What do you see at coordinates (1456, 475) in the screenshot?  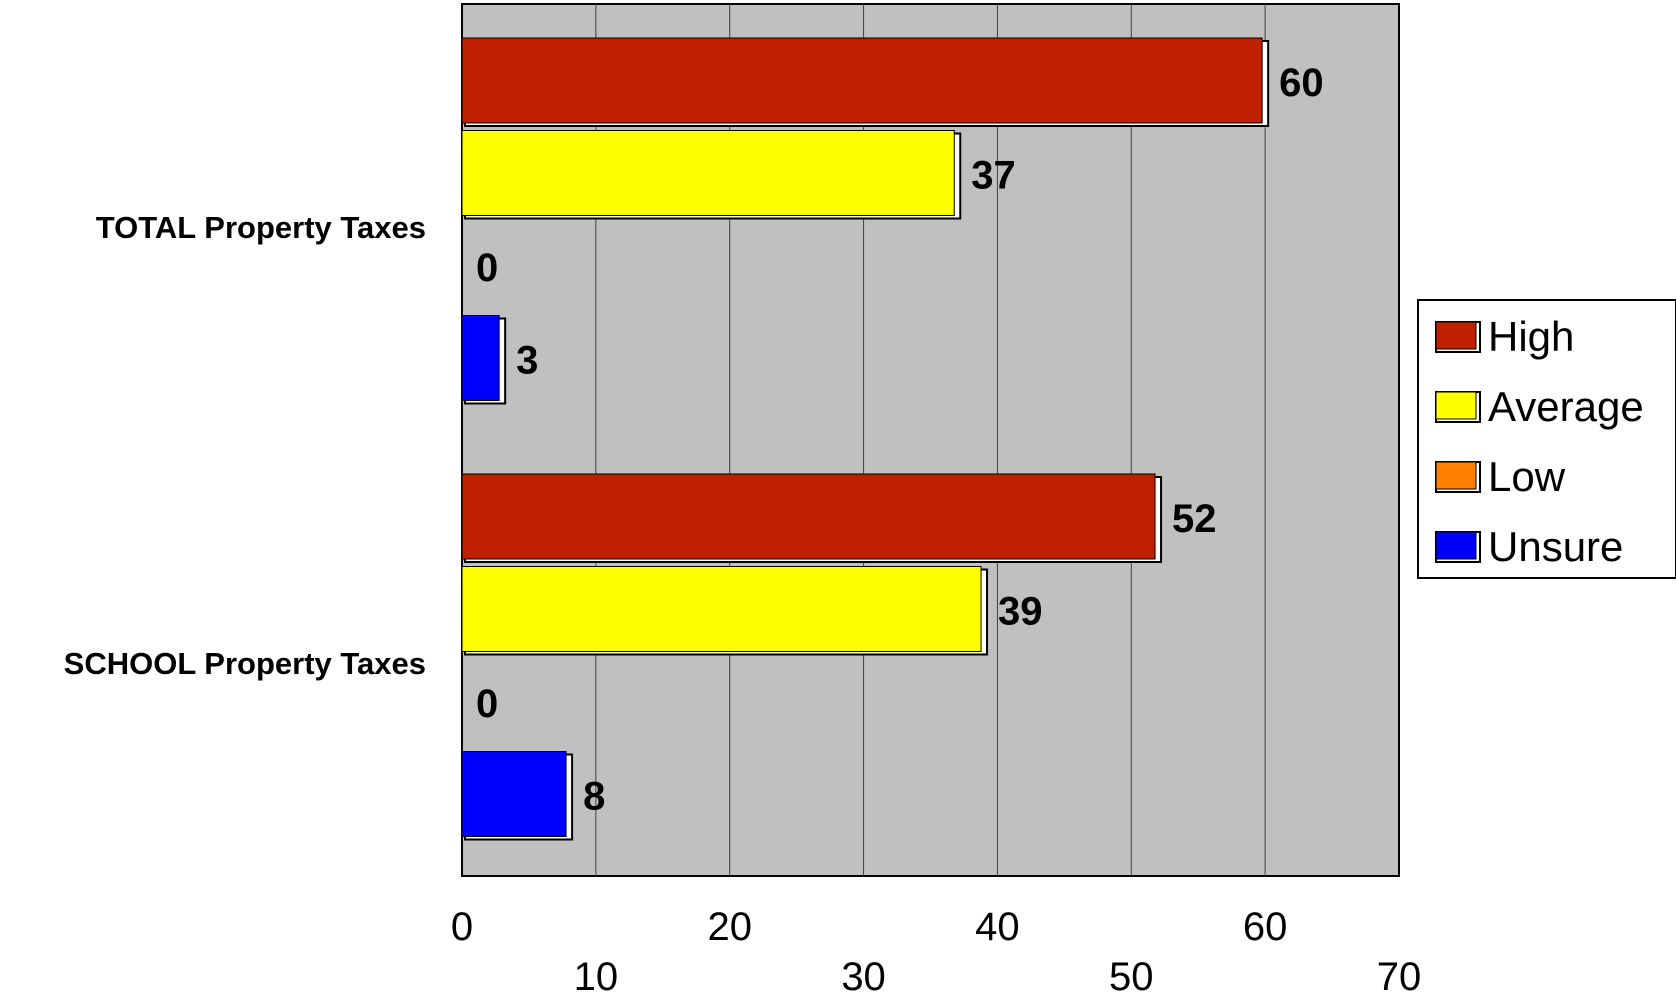 I see `legend-swatch-low` at bounding box center [1456, 475].